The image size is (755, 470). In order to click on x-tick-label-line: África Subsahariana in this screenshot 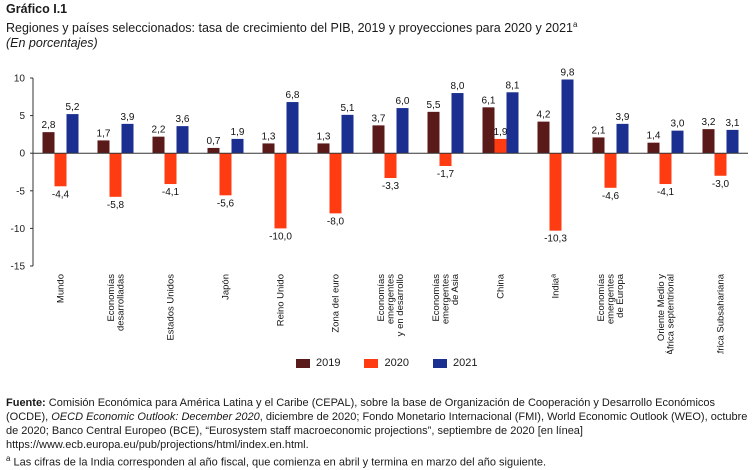, I will do `click(721, 313)`.